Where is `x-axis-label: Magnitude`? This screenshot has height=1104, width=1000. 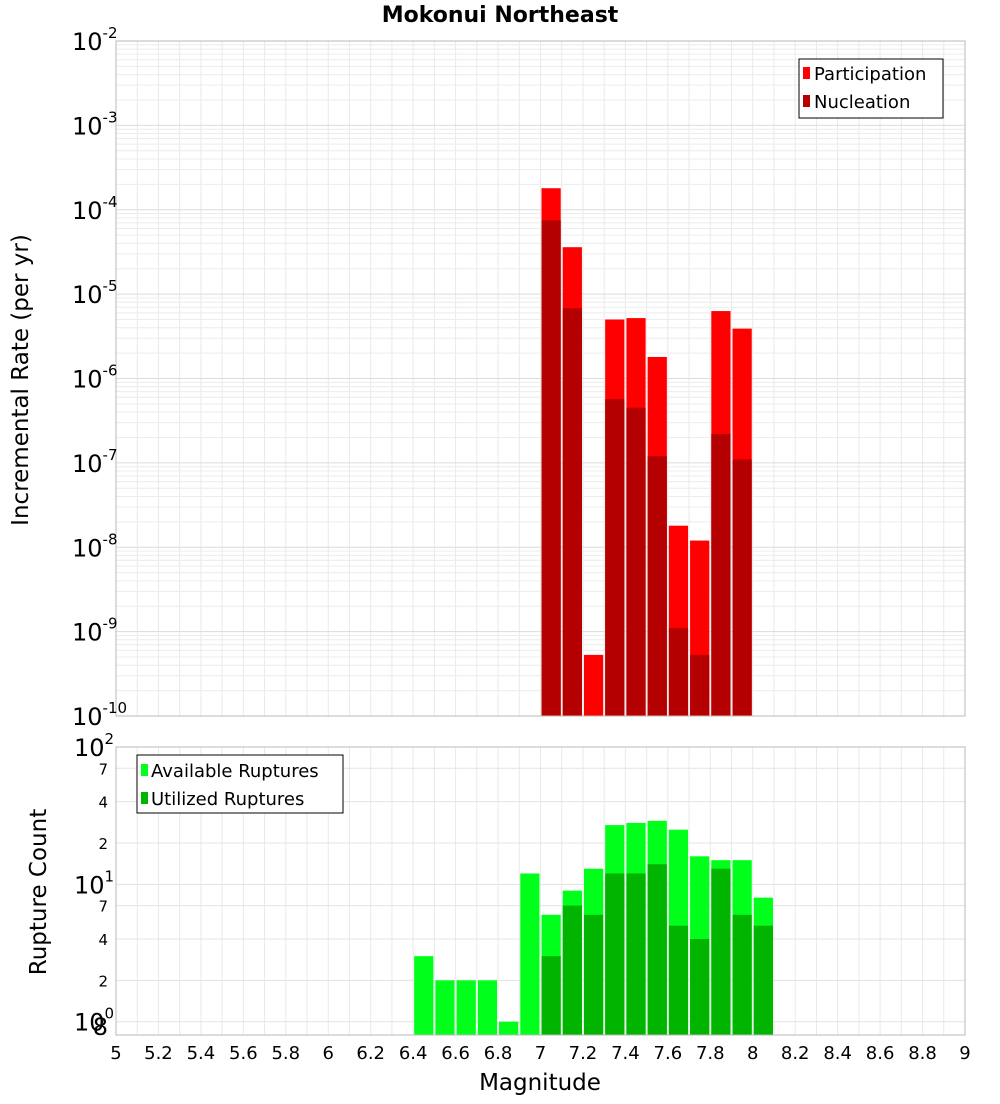
x-axis-label: Magnitude is located at coordinates (540, 1083).